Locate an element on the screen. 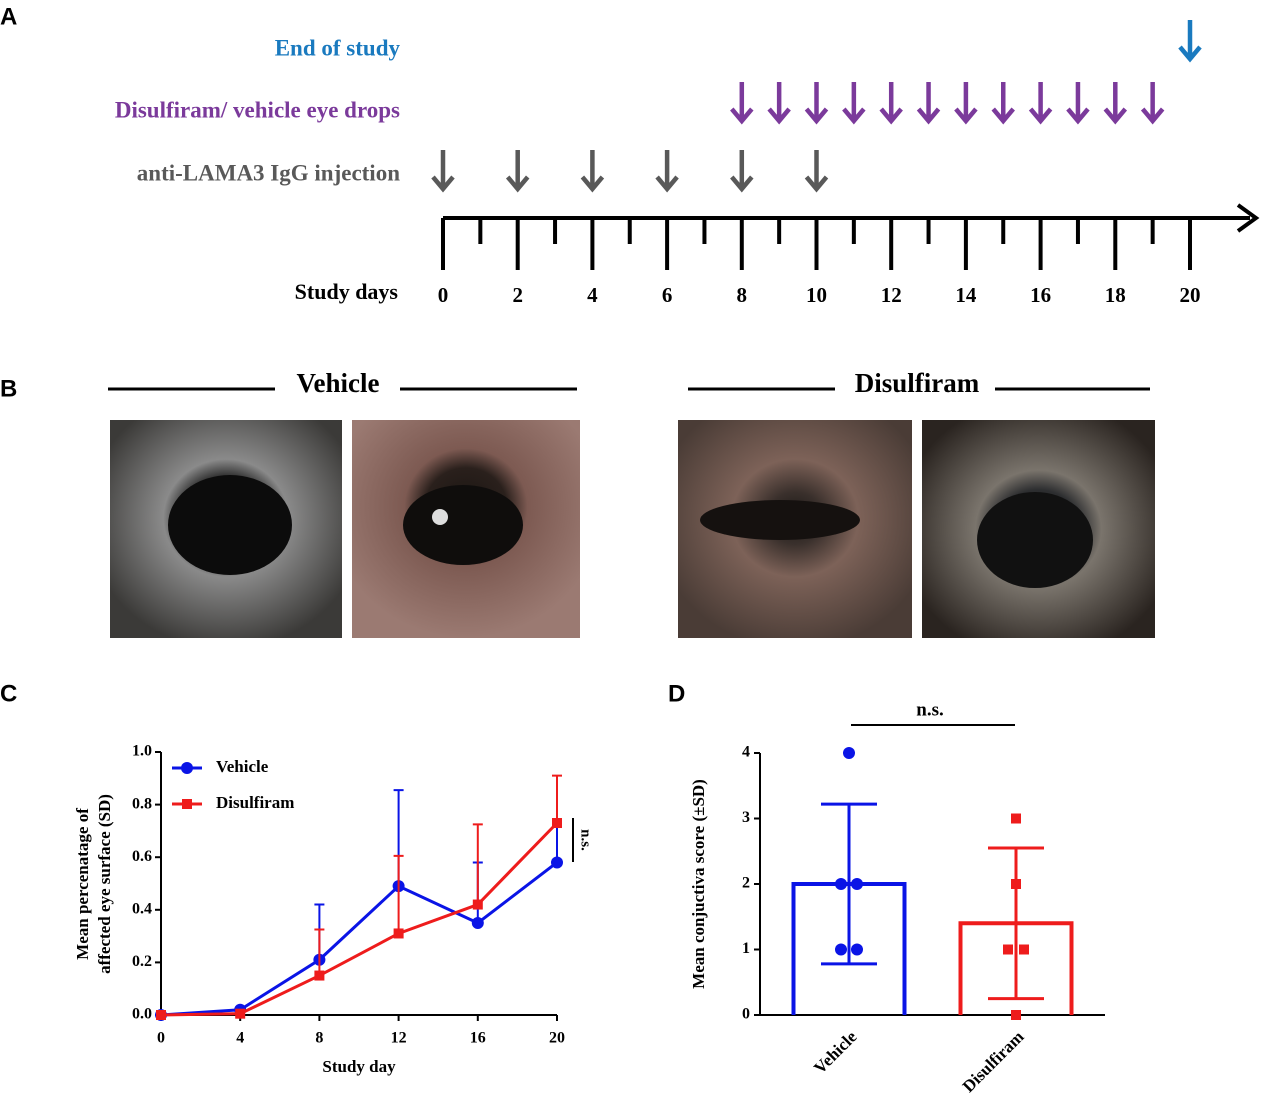 This screenshot has width=1262, height=1106. x-axis-label: Study day is located at coordinates (359, 1066).